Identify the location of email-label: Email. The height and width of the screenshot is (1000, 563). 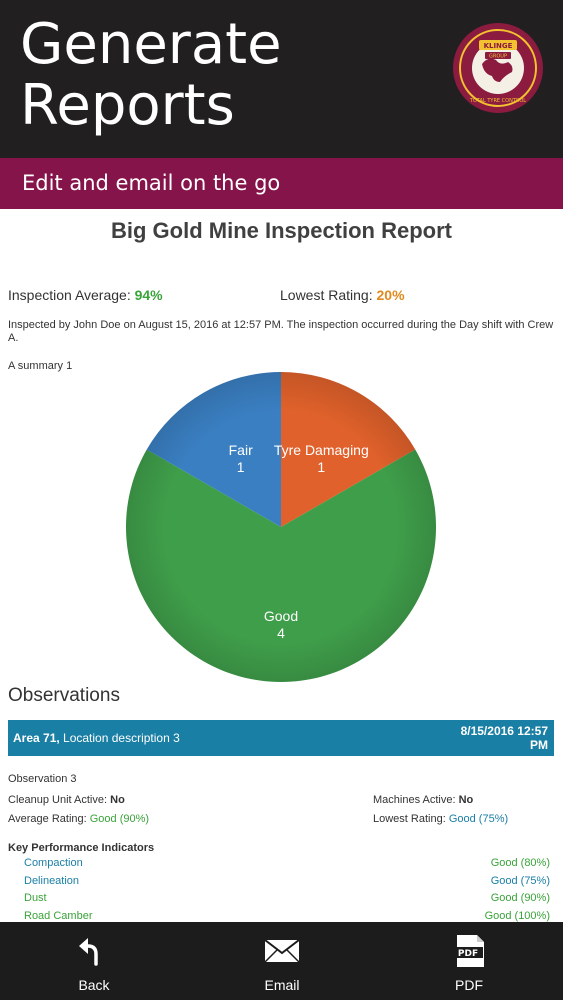
(282, 985).